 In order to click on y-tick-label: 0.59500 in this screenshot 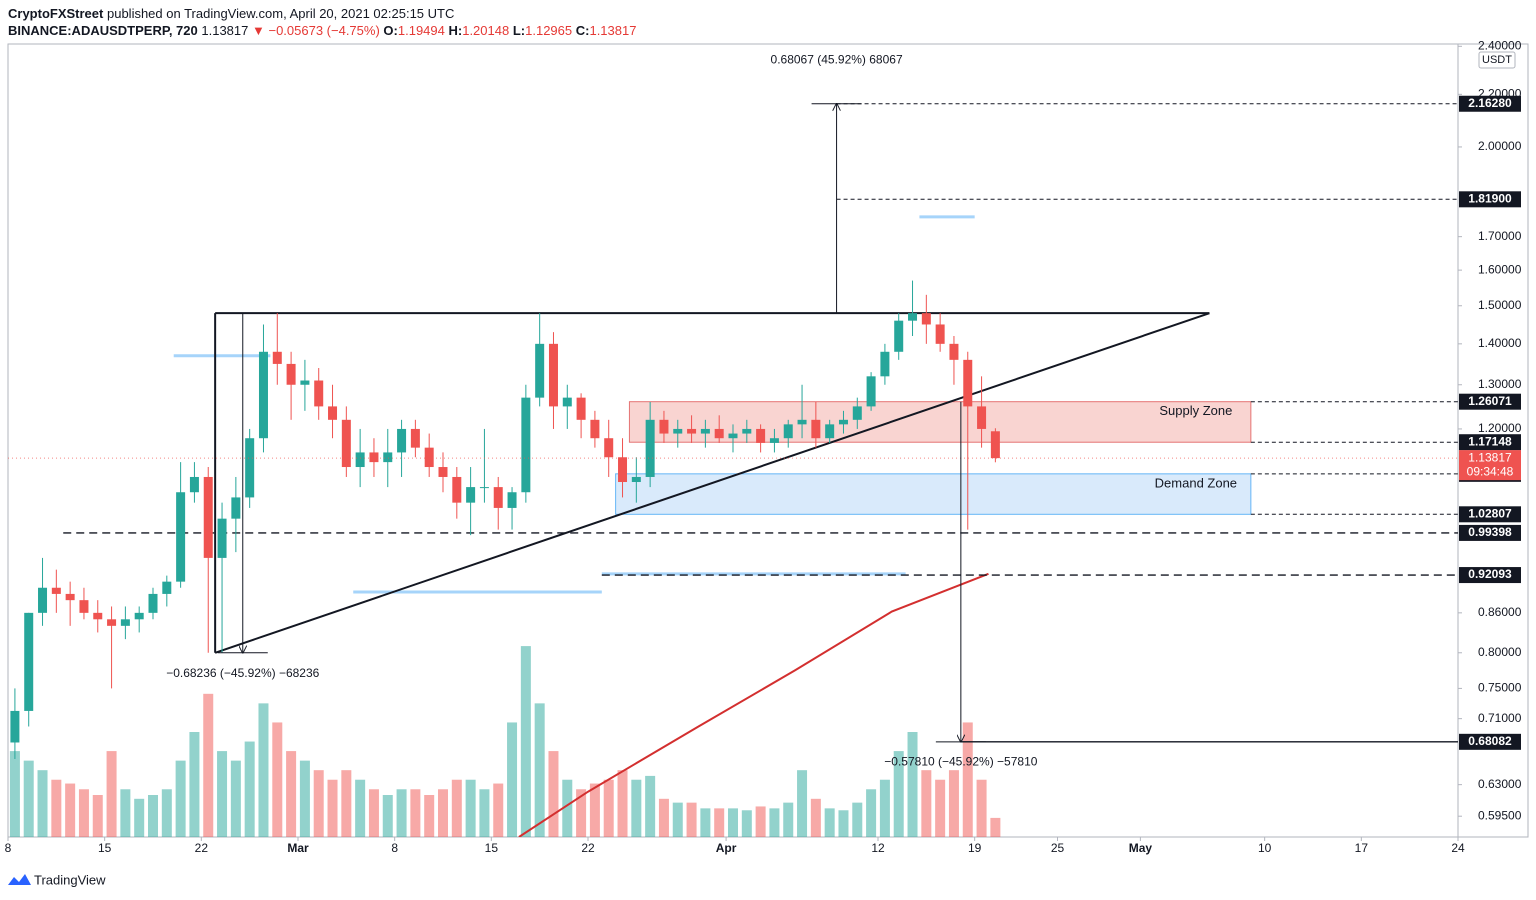, I will do `click(1500, 815)`.